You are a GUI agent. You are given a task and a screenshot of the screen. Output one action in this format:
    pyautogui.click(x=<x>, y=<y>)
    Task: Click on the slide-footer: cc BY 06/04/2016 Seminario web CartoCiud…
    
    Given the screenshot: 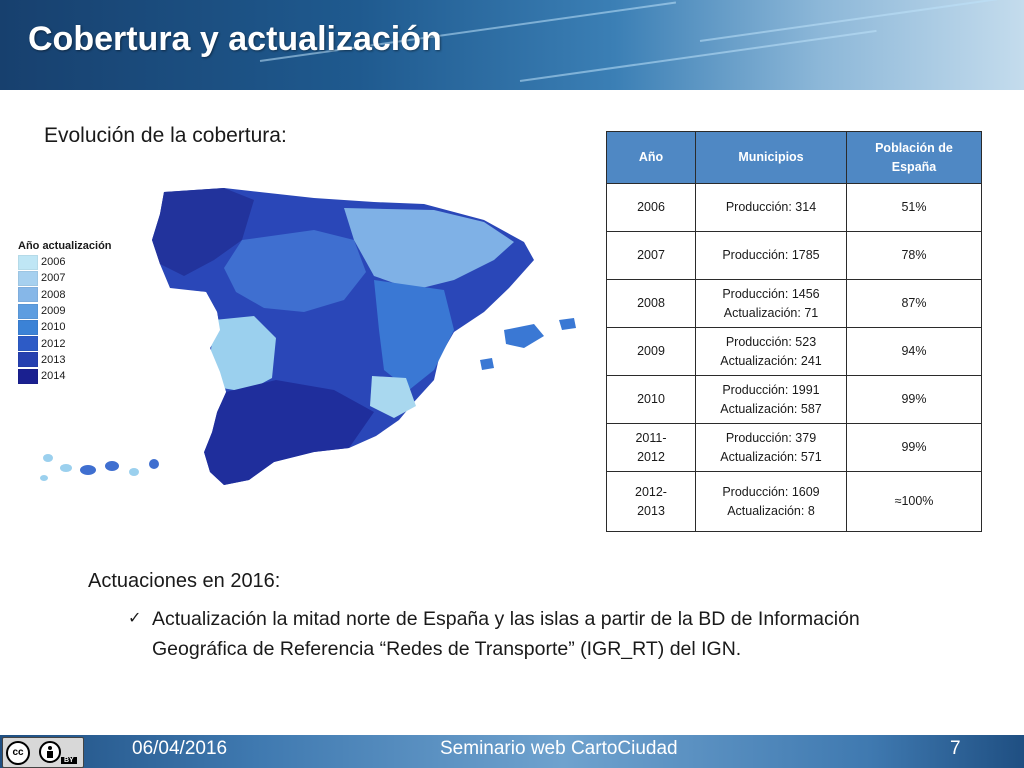 What is the action you would take?
    pyautogui.click(x=512, y=751)
    